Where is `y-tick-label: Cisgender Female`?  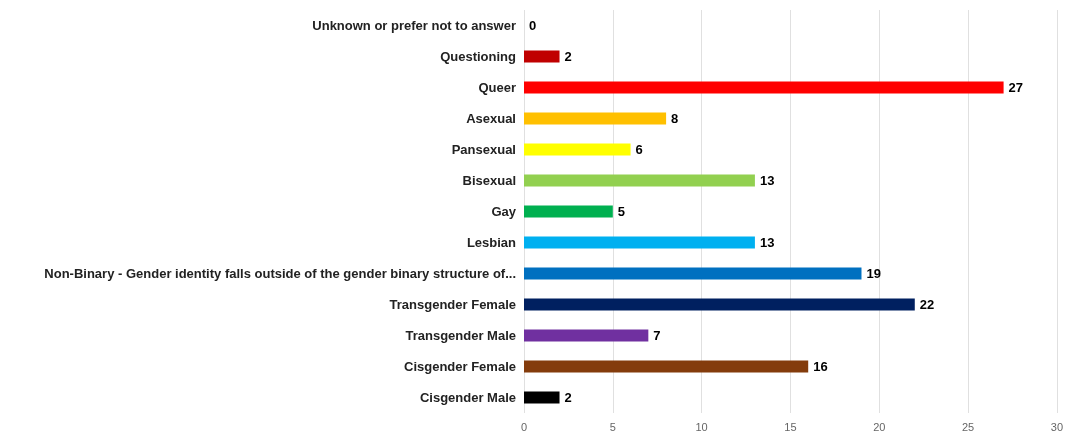 y-tick-label: Cisgender Female is located at coordinates (460, 366).